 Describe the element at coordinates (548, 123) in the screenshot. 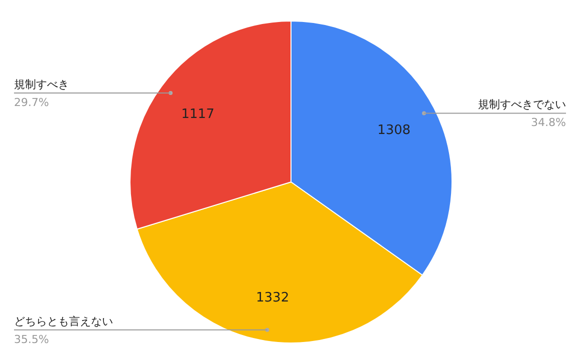

I see `text: 34.8%` at that location.